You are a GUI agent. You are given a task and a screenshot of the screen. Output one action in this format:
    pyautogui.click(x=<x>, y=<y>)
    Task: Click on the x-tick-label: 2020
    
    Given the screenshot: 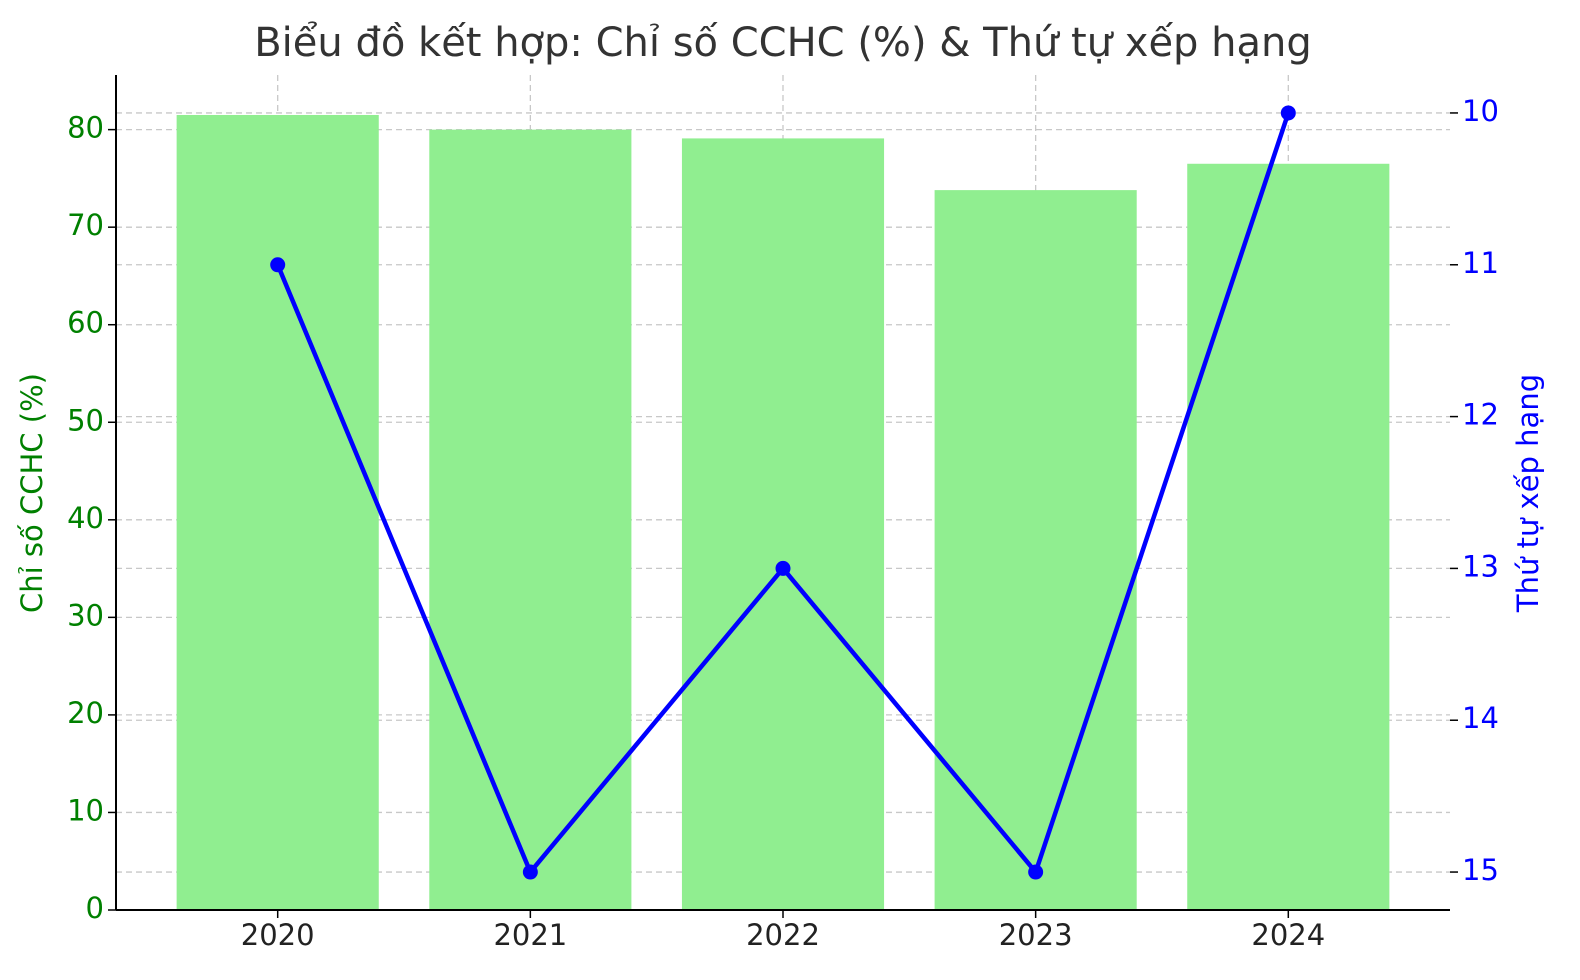 What is the action you would take?
    pyautogui.click(x=278, y=935)
    